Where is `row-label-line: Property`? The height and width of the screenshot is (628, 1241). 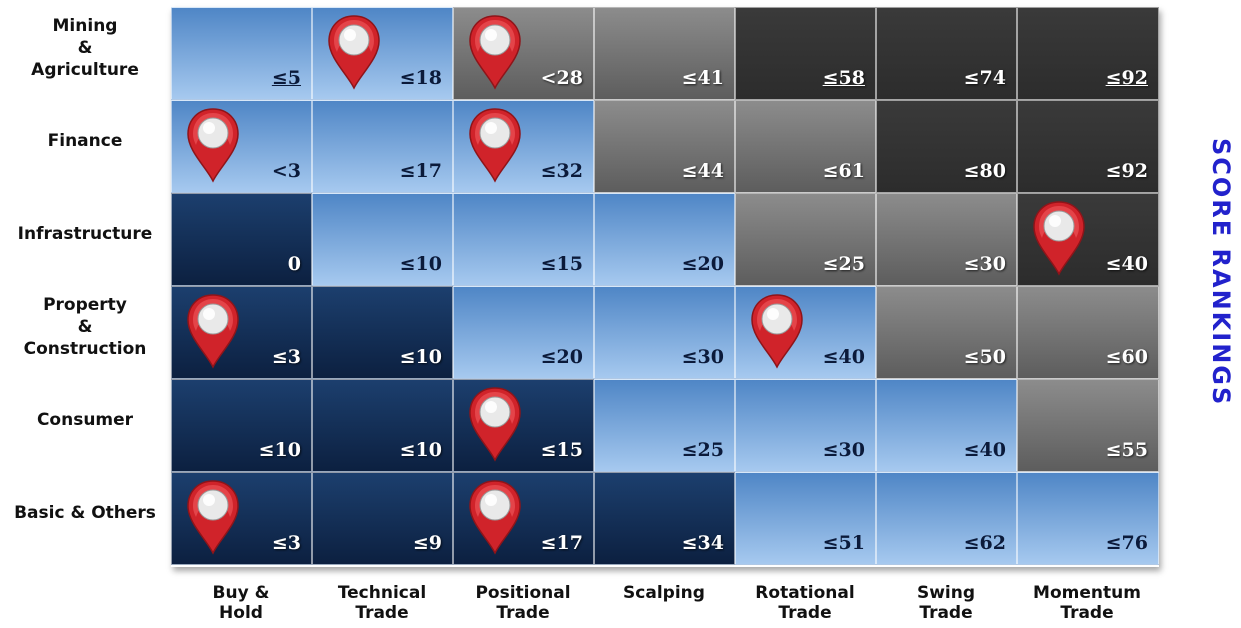
row-label-line: Property is located at coordinates (85, 304).